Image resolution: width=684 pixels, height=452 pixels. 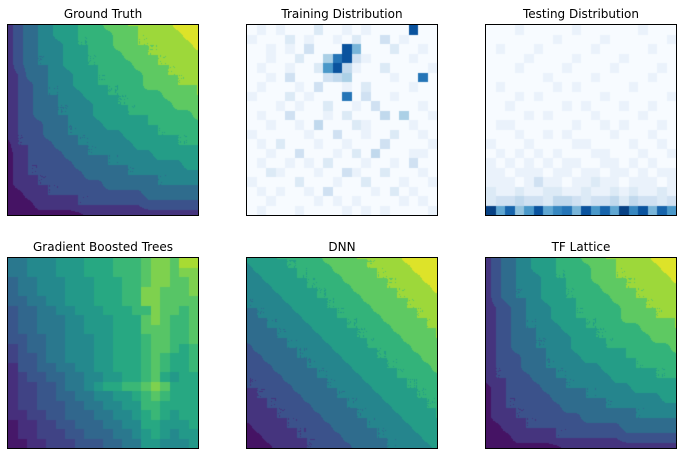 What do you see at coordinates (581, 120) in the screenshot?
I see `testing-distribution-plot` at bounding box center [581, 120].